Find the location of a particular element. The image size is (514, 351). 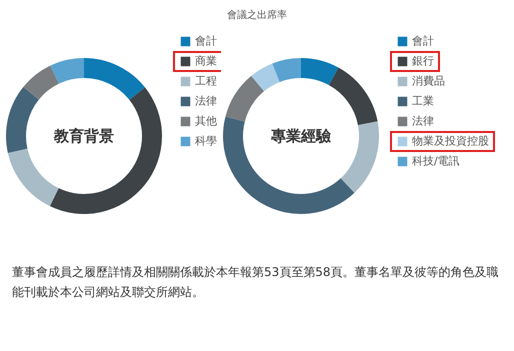

legend-label: 銀行 is located at coordinates (423, 61).